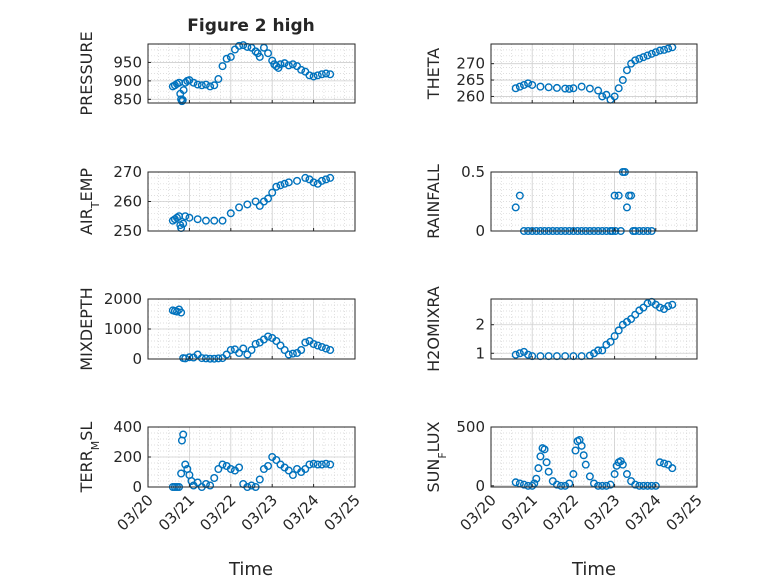 Image resolution: width=778 pixels, height=583 pixels. What do you see at coordinates (251, 26) in the screenshot?
I see `chart-title: Figure 2 high` at bounding box center [251, 26].